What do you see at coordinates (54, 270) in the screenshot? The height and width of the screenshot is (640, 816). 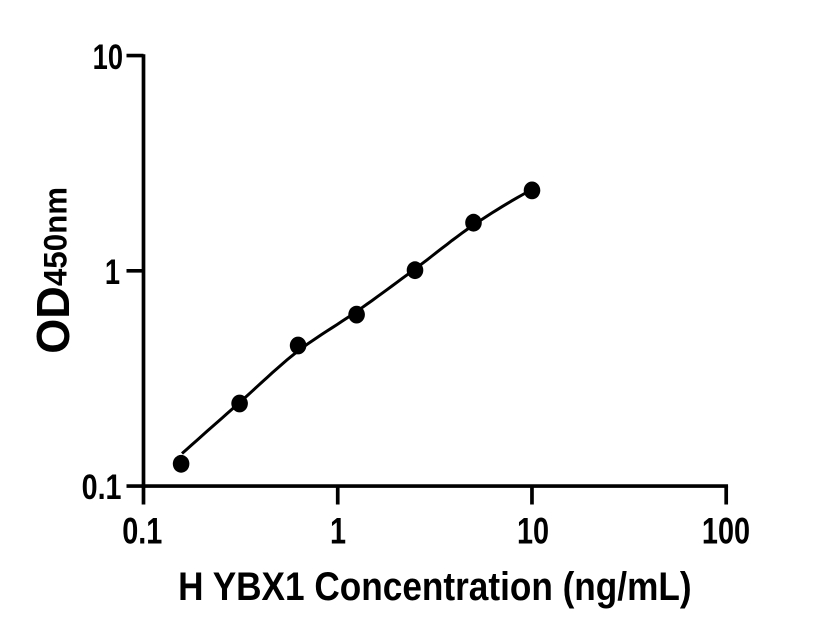 I see `svg-text: OD450nm` at bounding box center [54, 270].